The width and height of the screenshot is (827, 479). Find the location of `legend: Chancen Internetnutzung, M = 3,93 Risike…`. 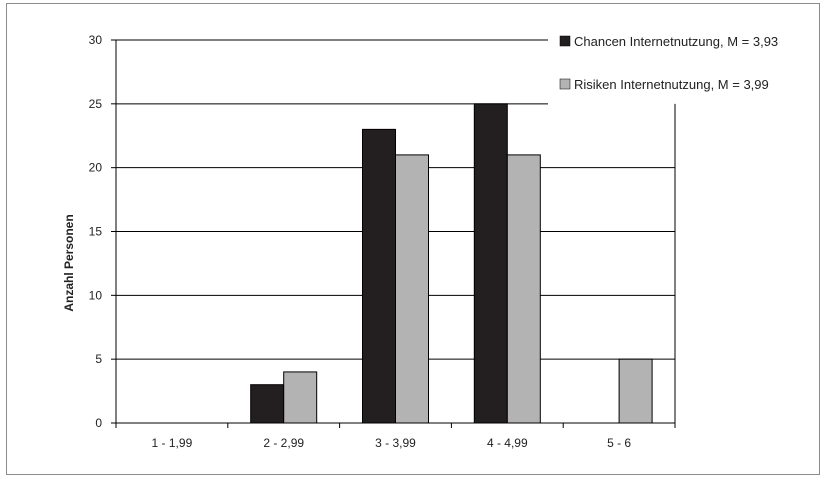

legend: Chancen Internetnutzung, M = 3,93 Risike… is located at coordinates (668, 63).